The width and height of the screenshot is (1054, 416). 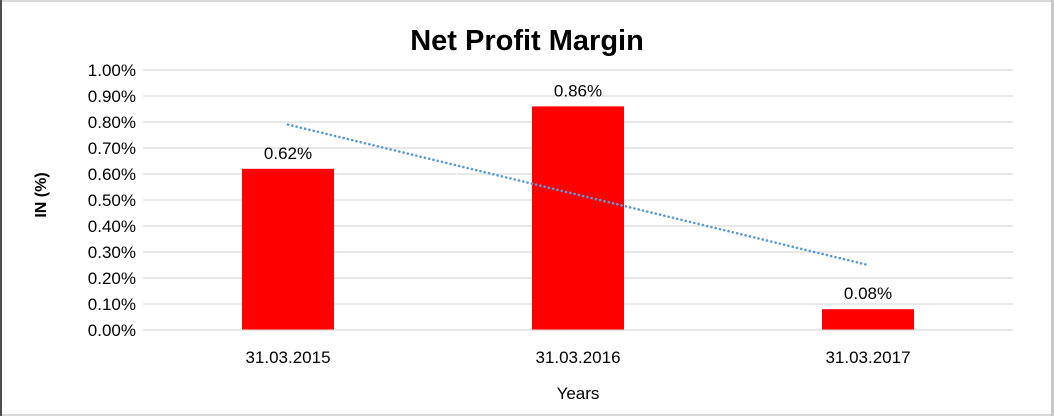 What do you see at coordinates (112, 70) in the screenshot?
I see `y-tick-label: 1.00%` at bounding box center [112, 70].